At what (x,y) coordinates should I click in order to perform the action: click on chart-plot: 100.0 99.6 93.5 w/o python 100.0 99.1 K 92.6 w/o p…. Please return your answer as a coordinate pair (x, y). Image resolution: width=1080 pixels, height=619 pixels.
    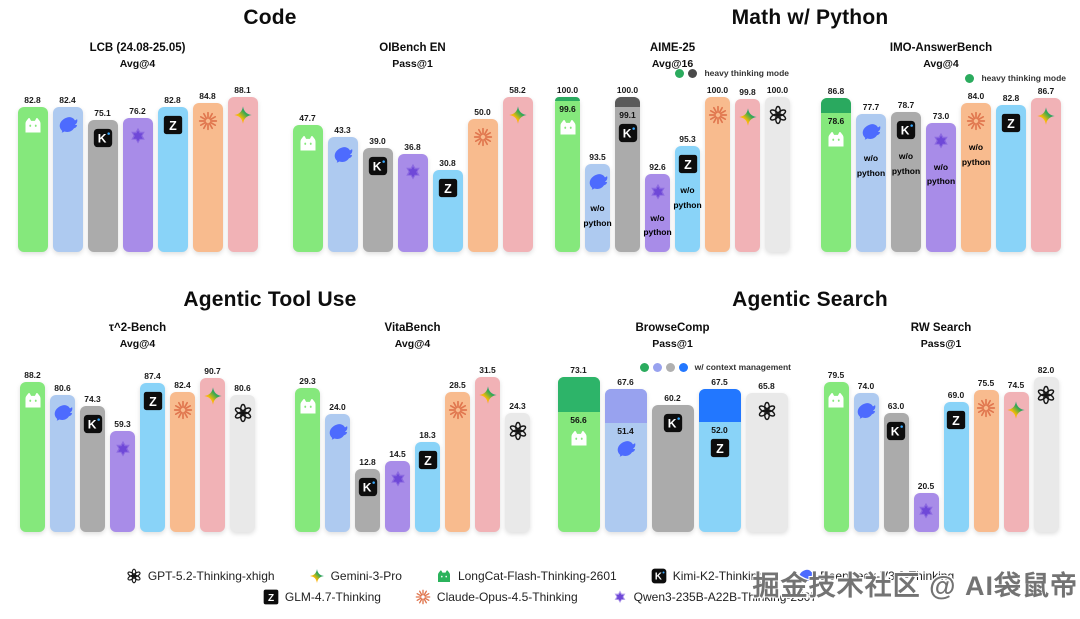
    Looking at the image, I should click on (672, 168).